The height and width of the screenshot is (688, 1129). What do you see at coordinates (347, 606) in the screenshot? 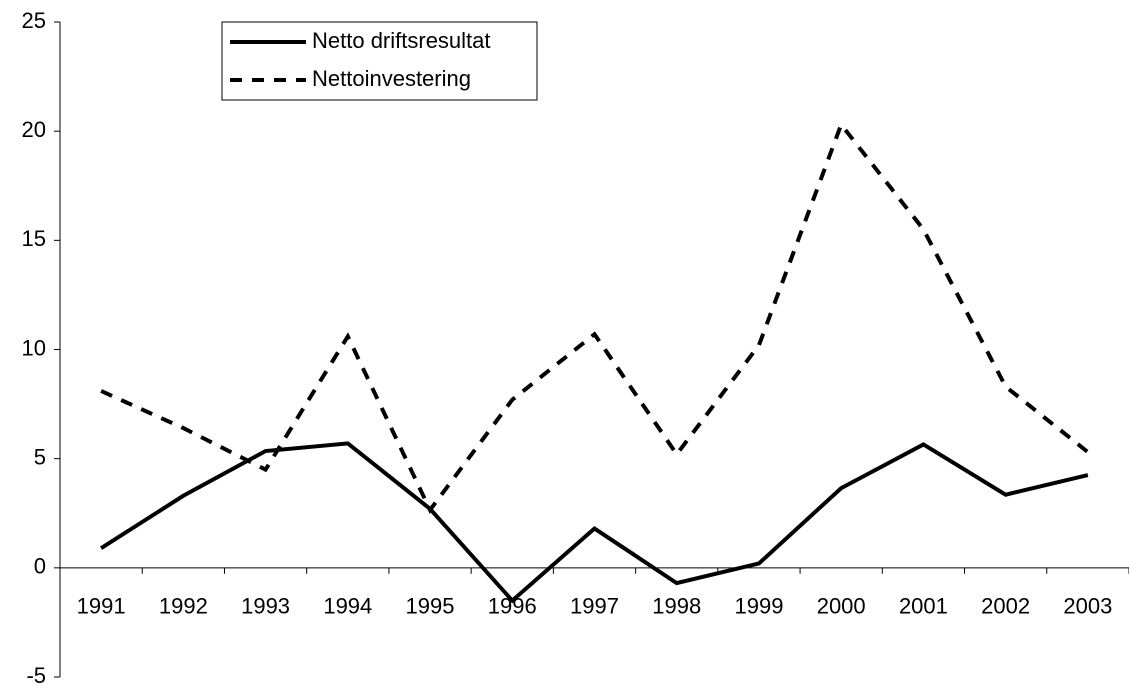
I see `x-tick-label: 1994` at bounding box center [347, 606].